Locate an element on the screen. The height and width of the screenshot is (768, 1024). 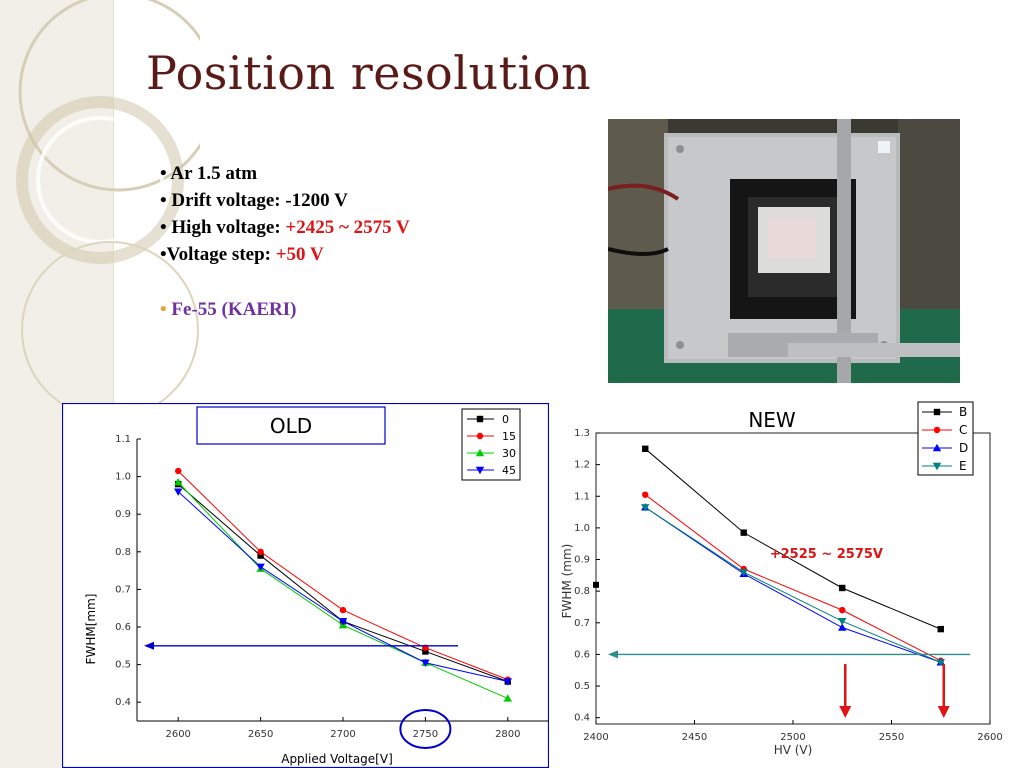
legend-marker-E is located at coordinates (937, 466).